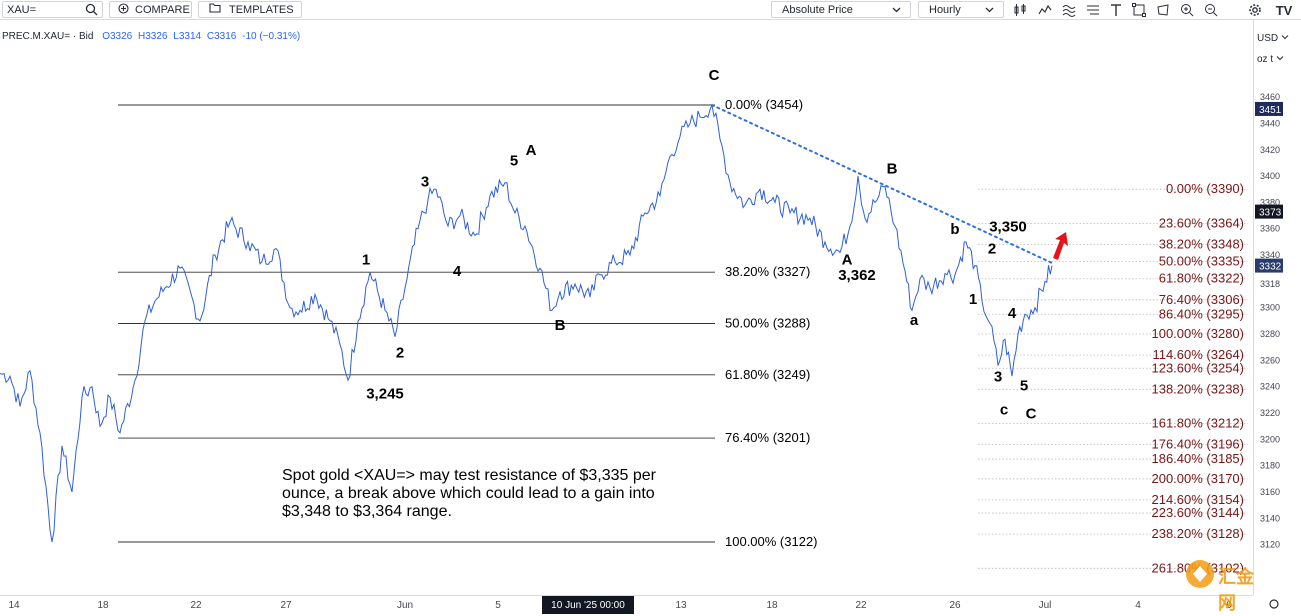 The width and height of the screenshot is (1301, 616). What do you see at coordinates (767, 271) in the screenshot?
I see `fib-left-label: 38.20% (3327)` at bounding box center [767, 271].